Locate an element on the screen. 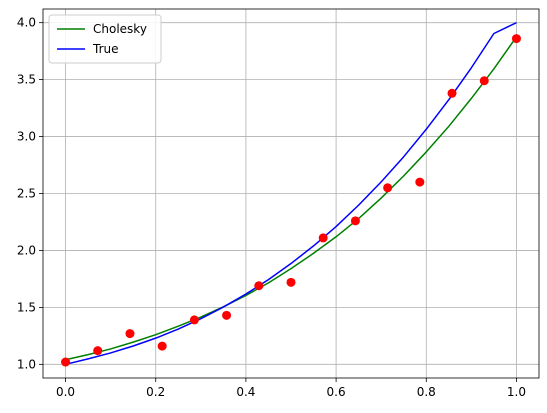  legend-label-cholesky: Cholesky is located at coordinates (120, 29).